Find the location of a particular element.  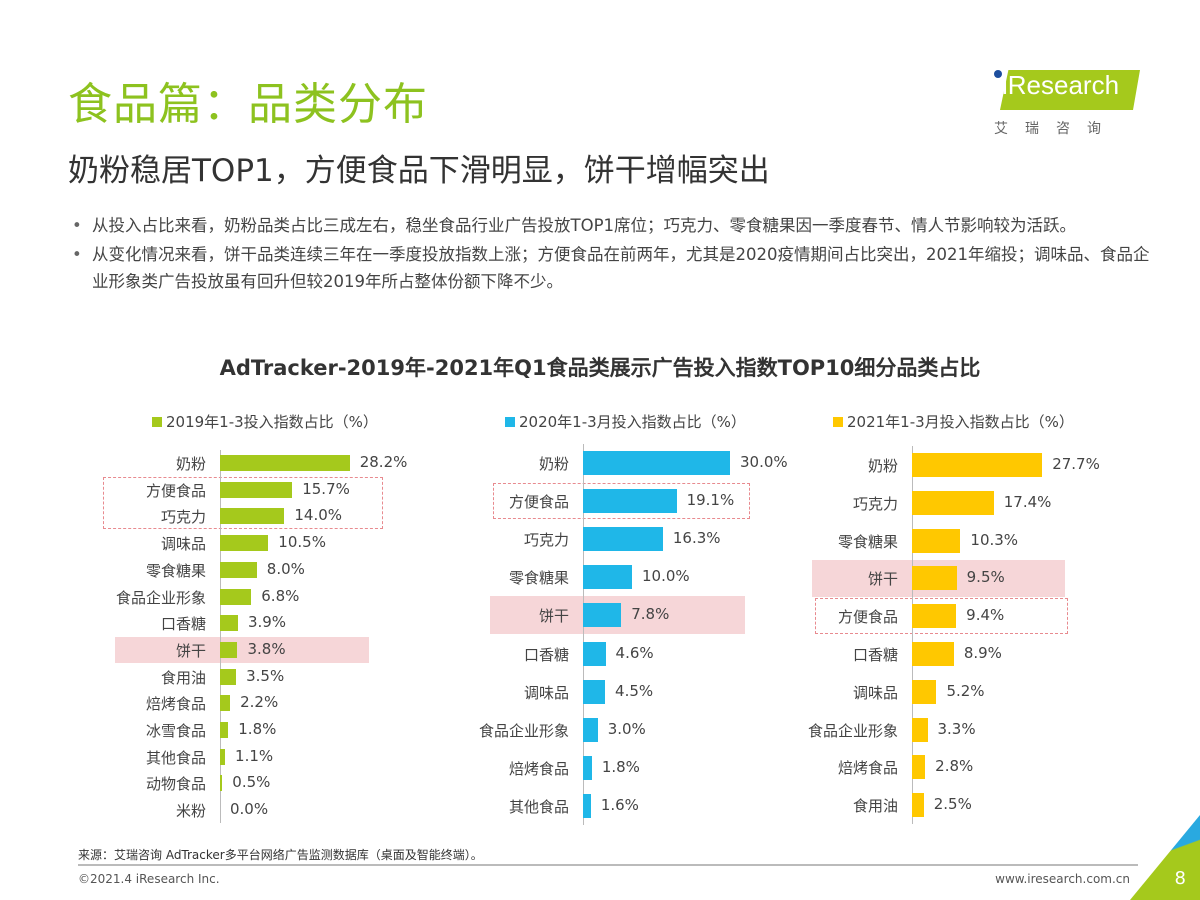

corner-decoration is located at coordinates (1165, 857).